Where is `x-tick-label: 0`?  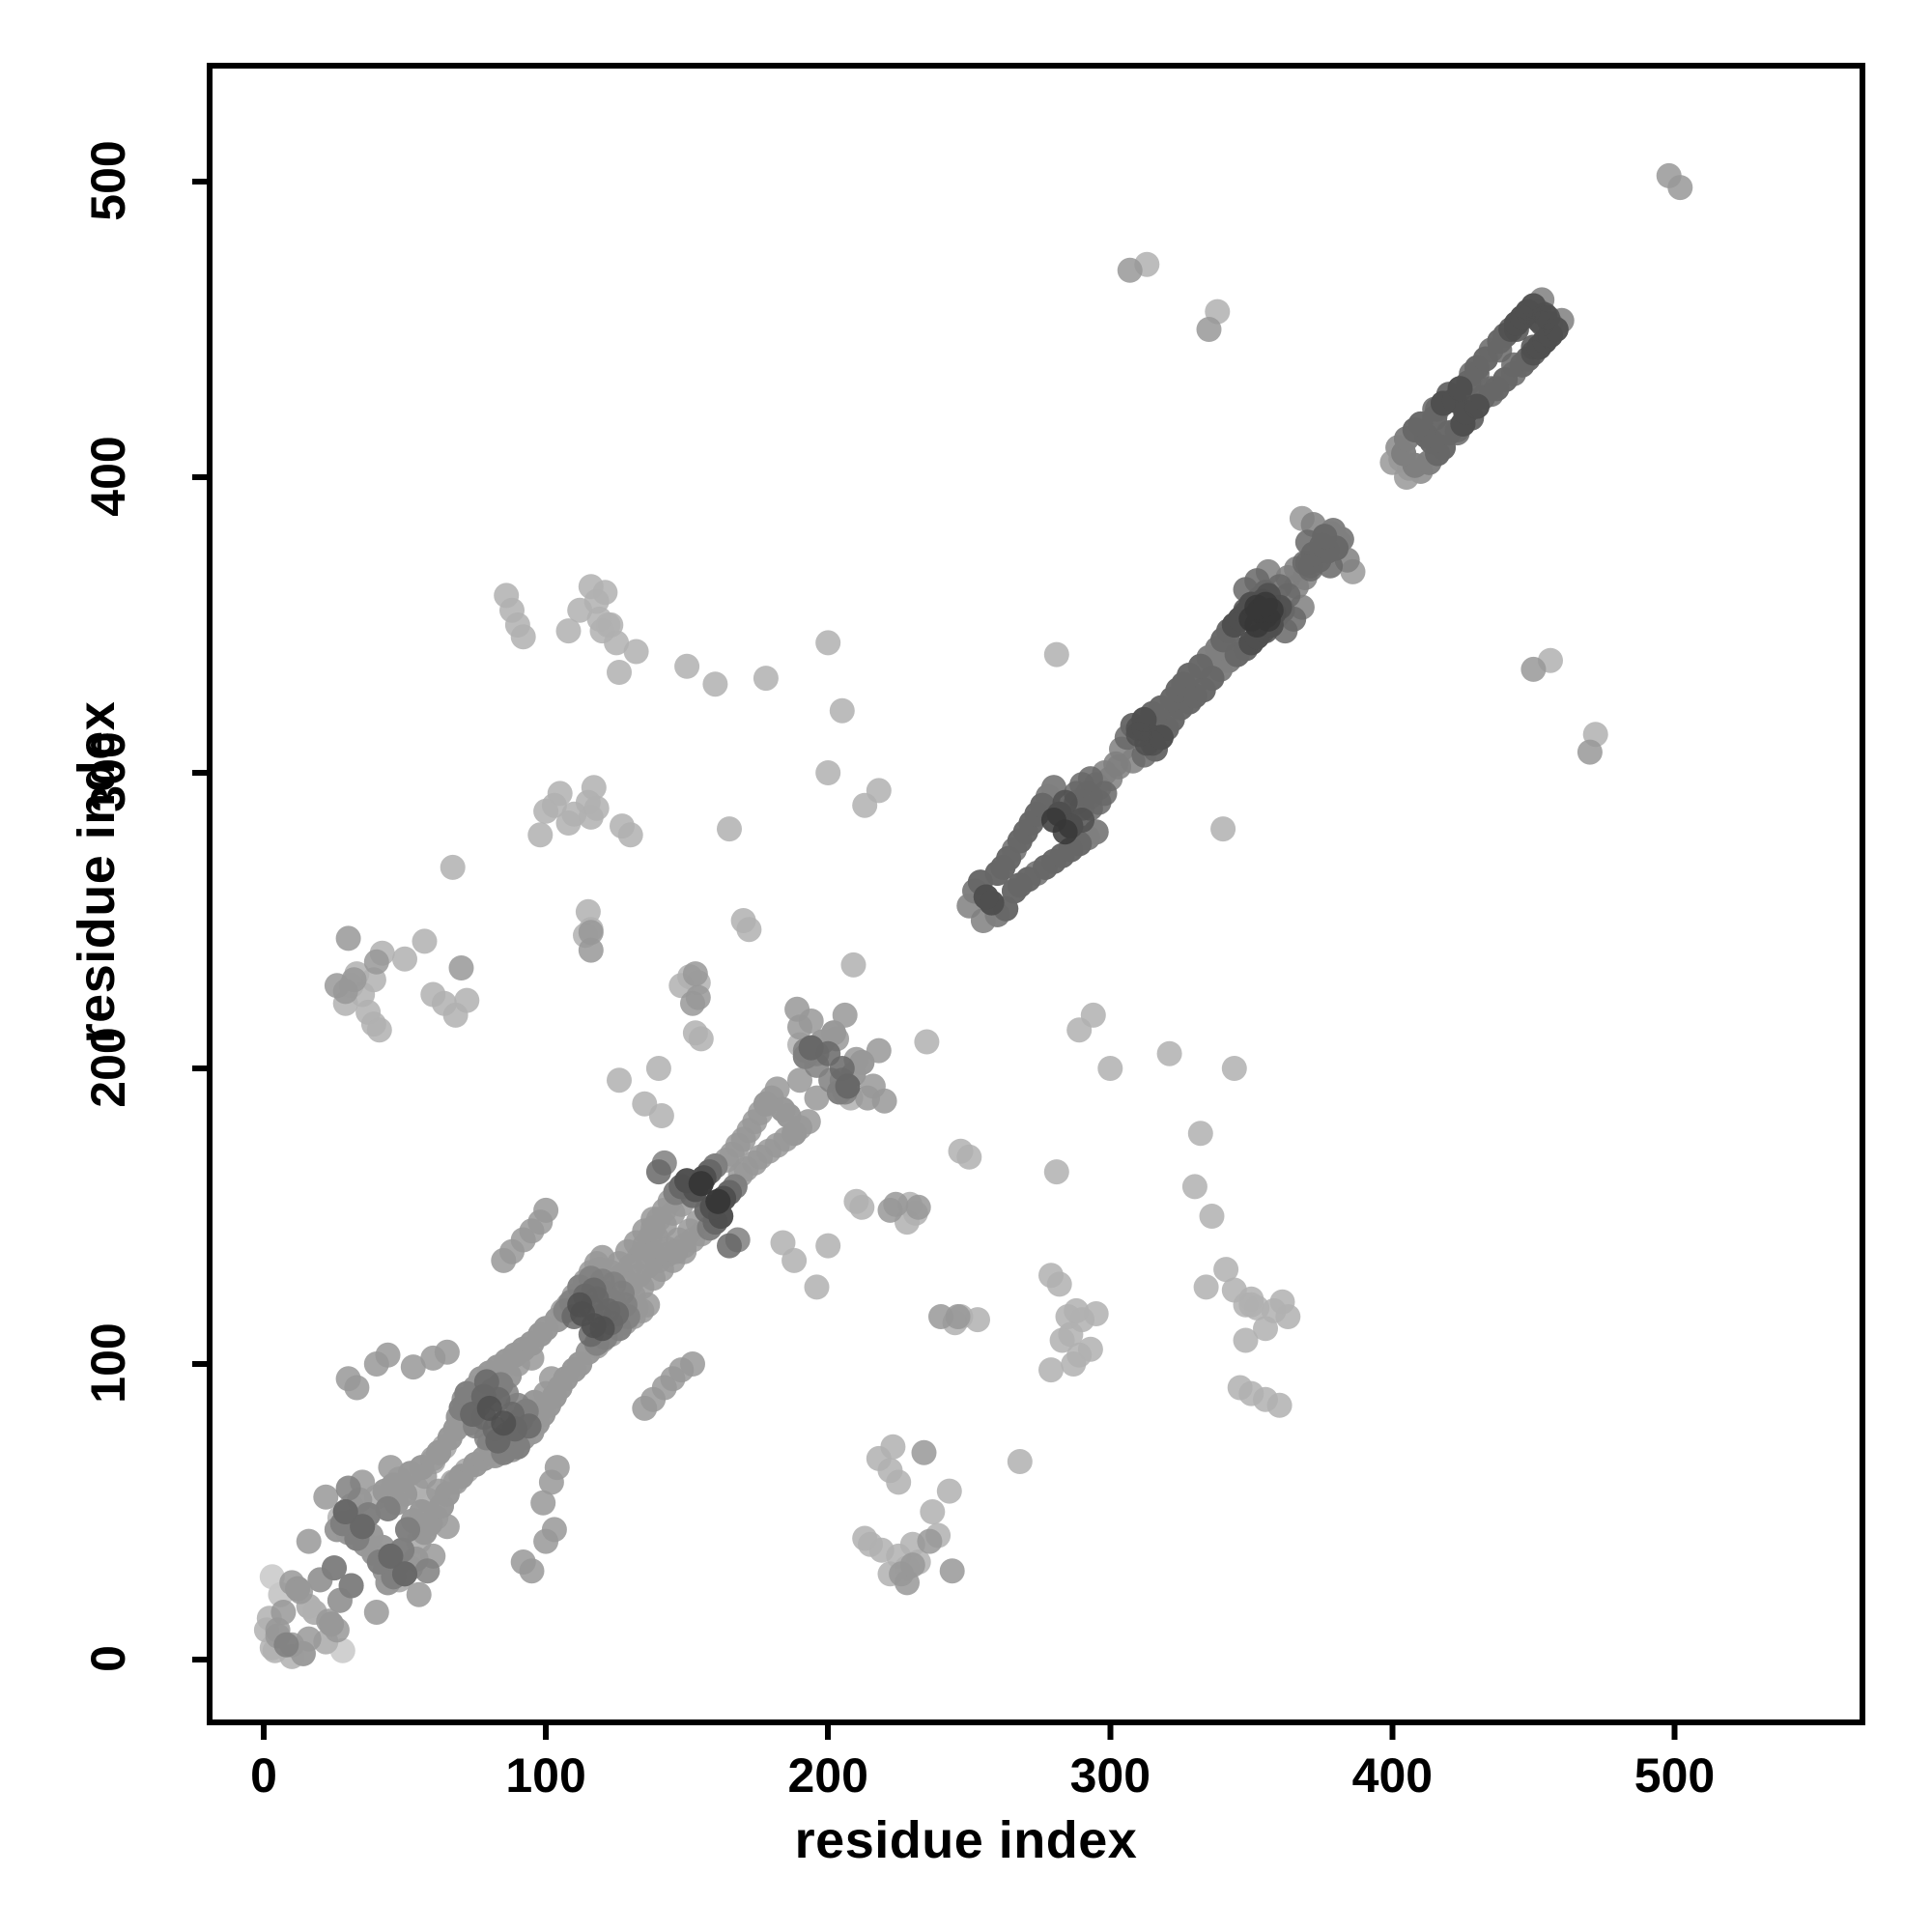 x-tick-label: 0 is located at coordinates (263, 1775).